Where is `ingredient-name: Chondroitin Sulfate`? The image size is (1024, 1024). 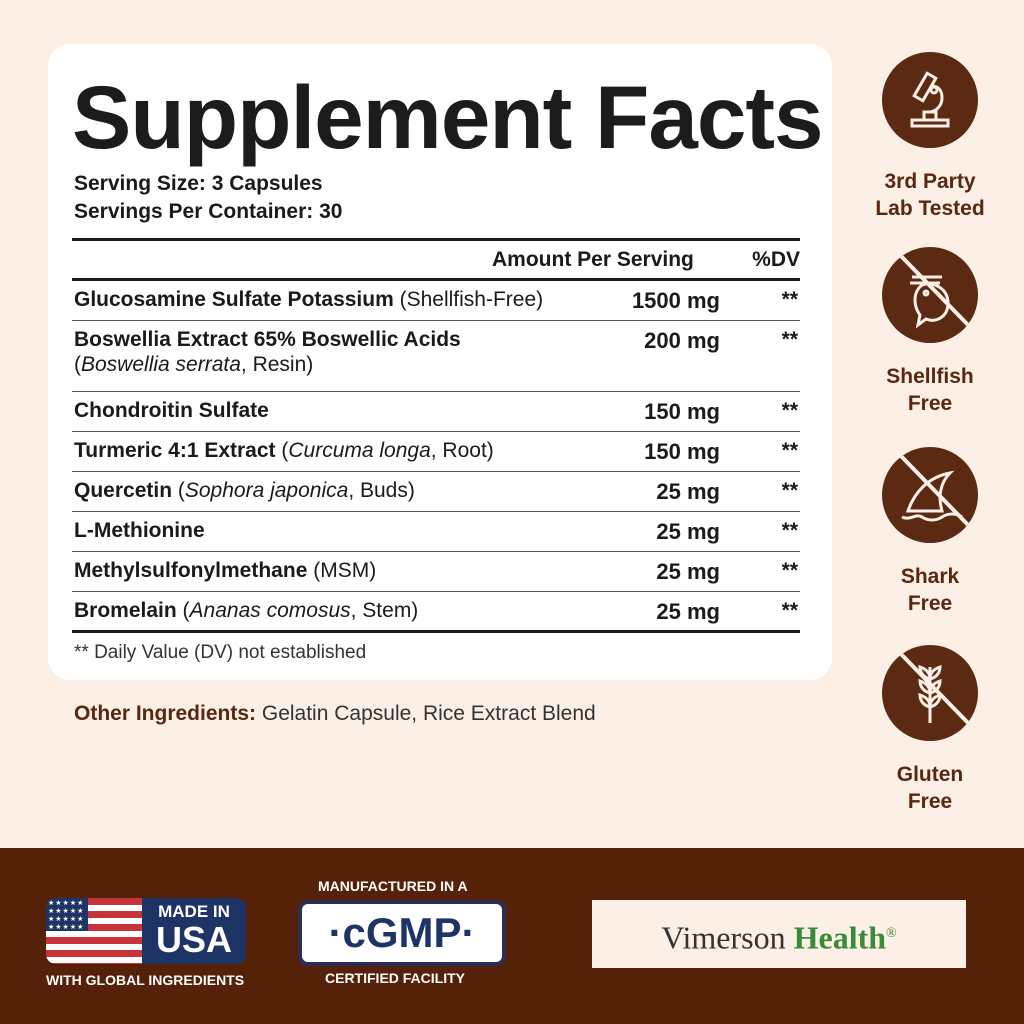
ingredient-name: Chondroitin Sulfate is located at coordinates (171, 410).